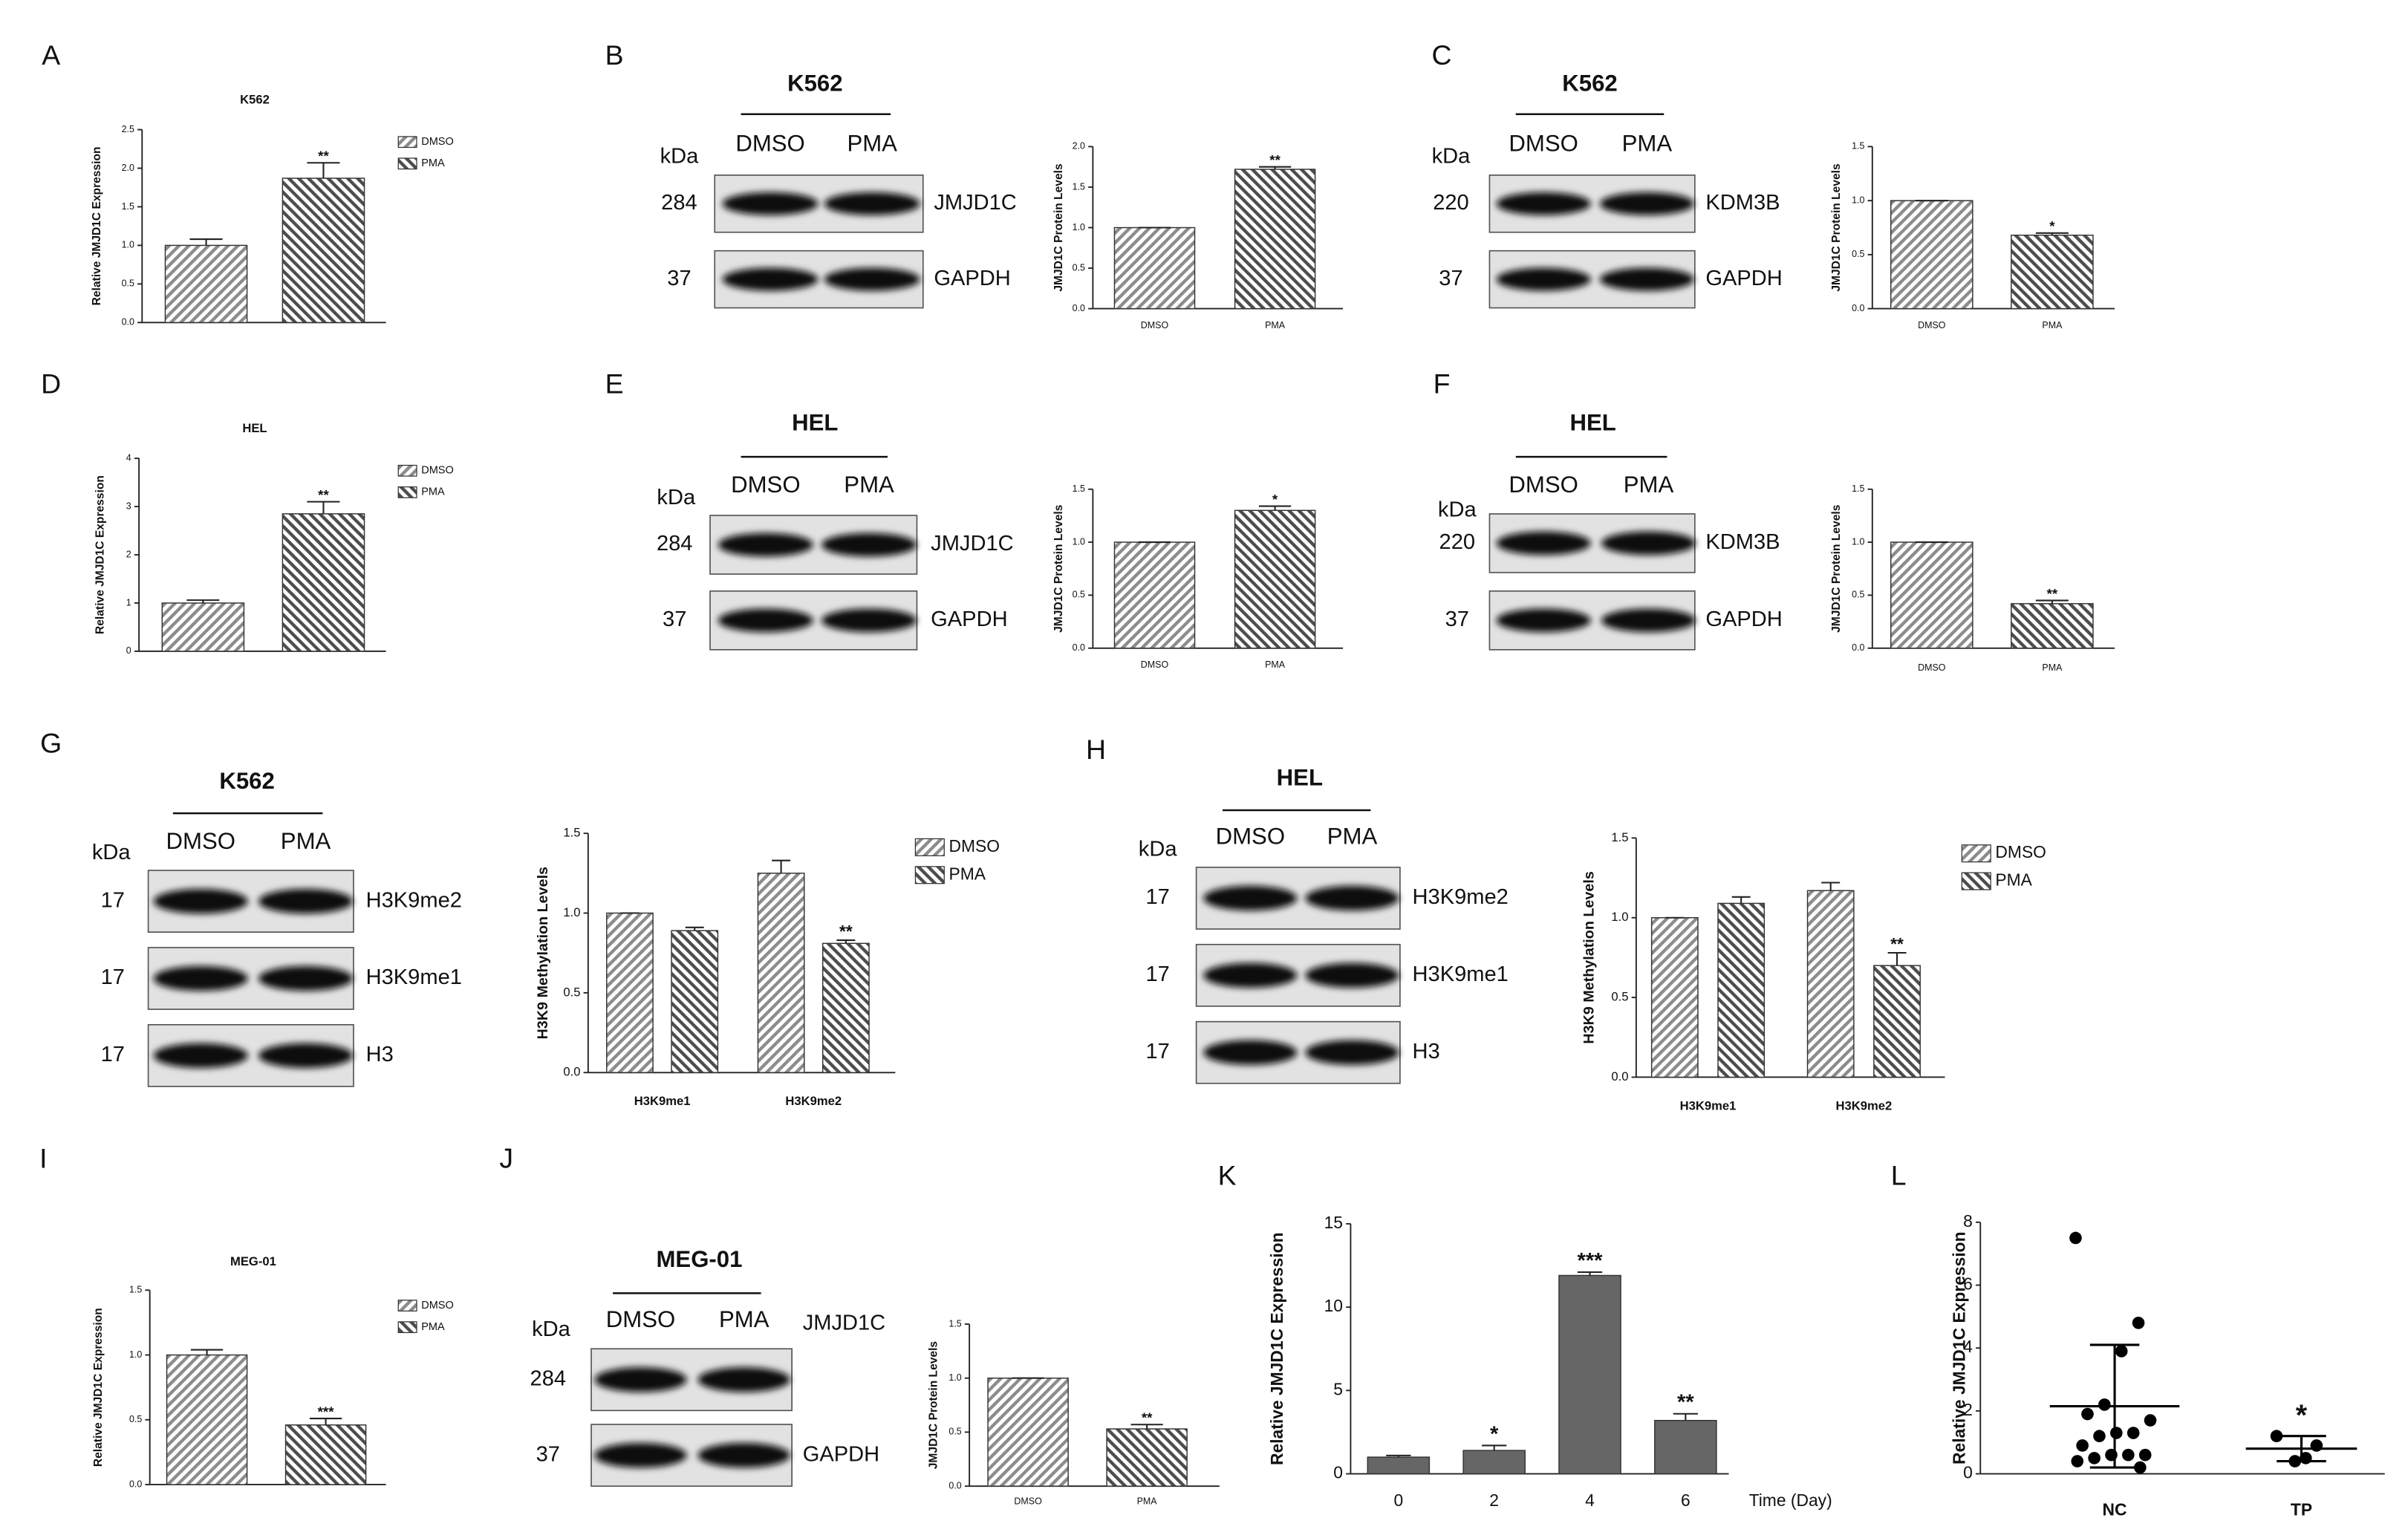  What do you see at coordinates (548, 1378) in the screenshot?
I see `kda-value: 284` at bounding box center [548, 1378].